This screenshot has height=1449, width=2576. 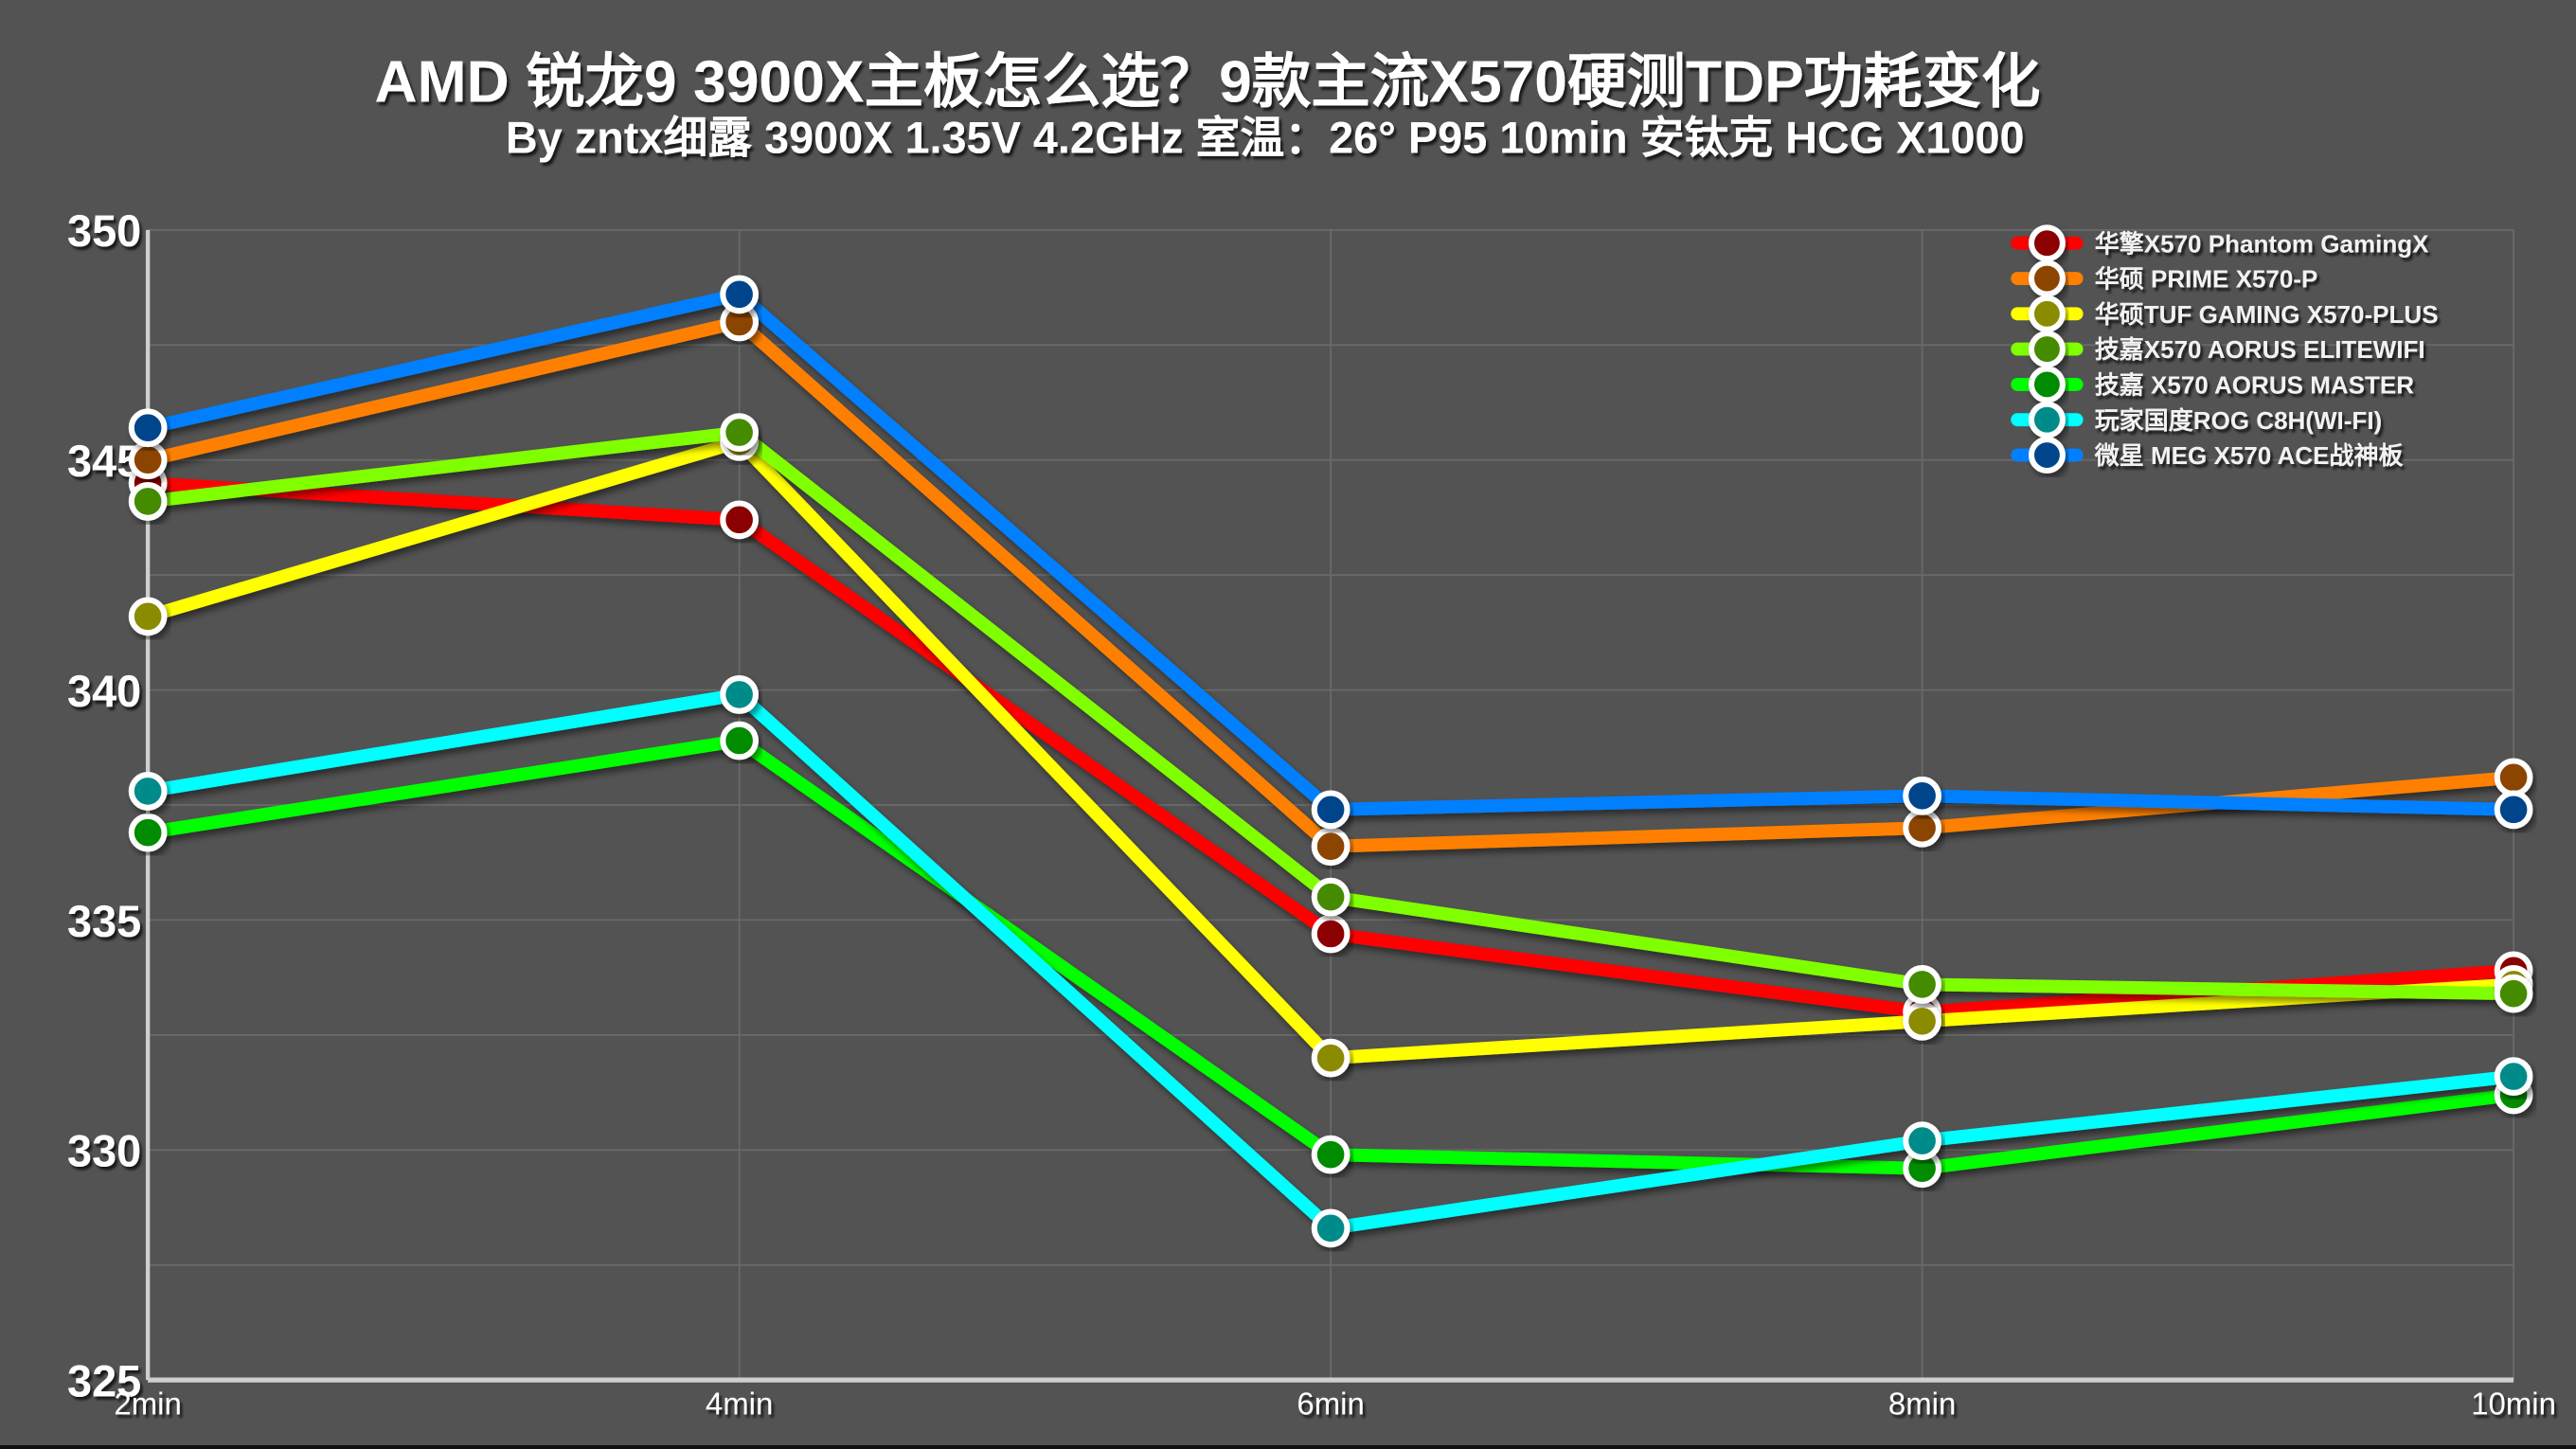 I want to click on x-tick-label: 8min, so click(x=1922, y=1404).